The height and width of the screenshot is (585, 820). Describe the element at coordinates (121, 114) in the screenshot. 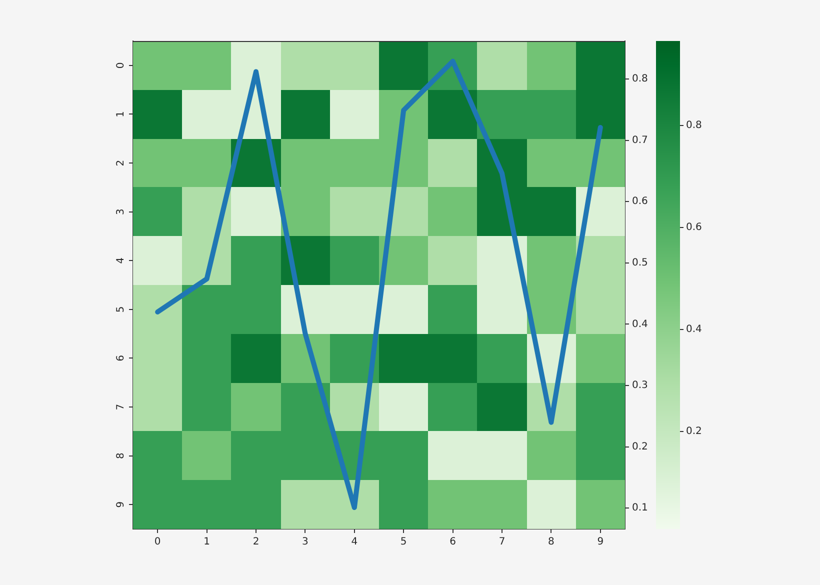

I see `y-tick-label: 1` at that location.